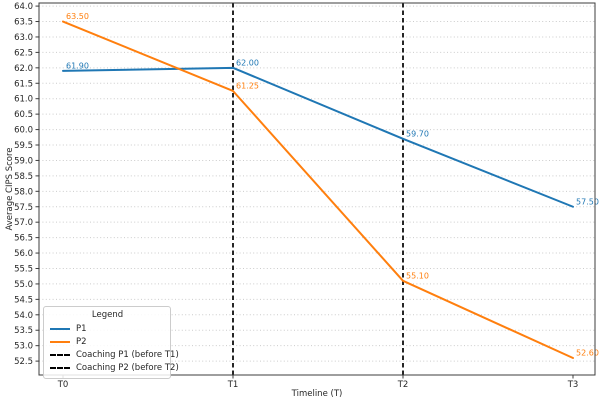  What do you see at coordinates (77, 65) in the screenshot?
I see `point-label: 61.90` at bounding box center [77, 65].